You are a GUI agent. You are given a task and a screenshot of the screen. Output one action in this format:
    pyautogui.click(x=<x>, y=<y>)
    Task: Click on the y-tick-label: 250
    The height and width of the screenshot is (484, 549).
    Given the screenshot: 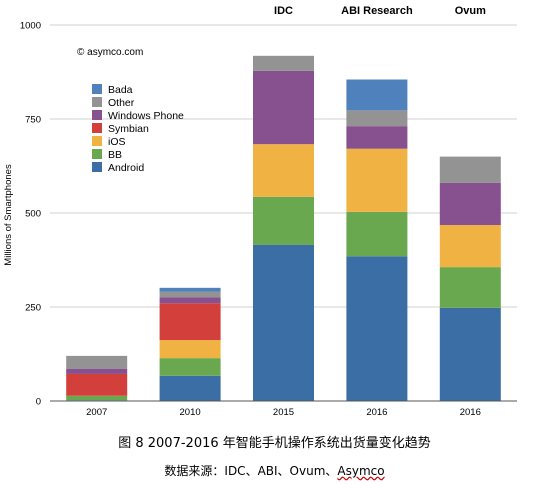 What is the action you would take?
    pyautogui.click(x=33, y=308)
    